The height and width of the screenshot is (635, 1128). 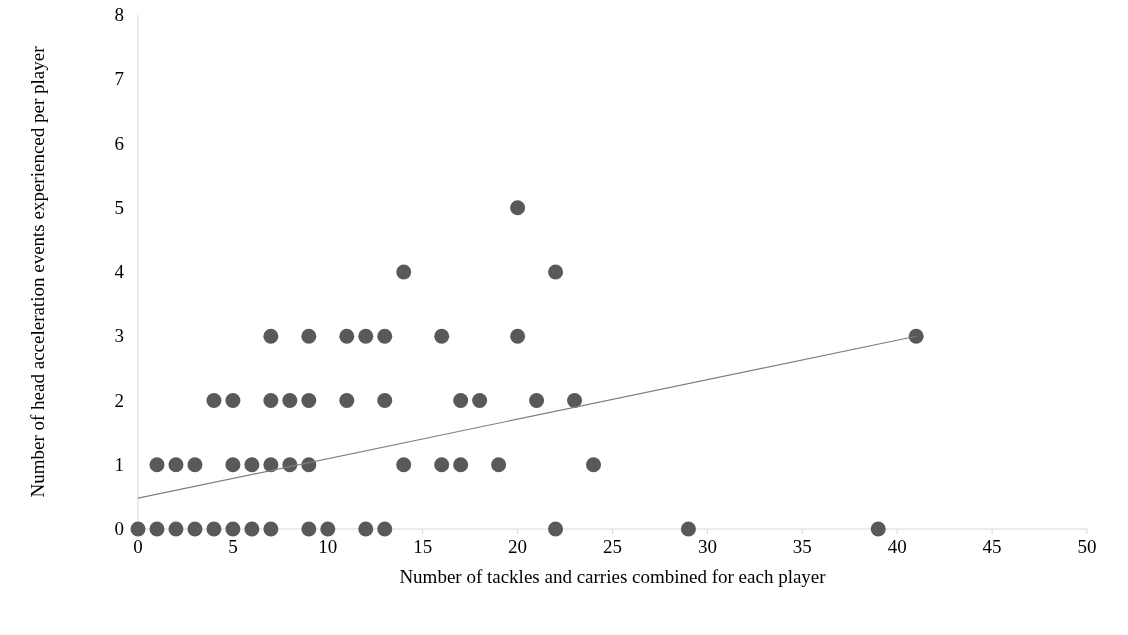 I want to click on y-tick-label: 6, so click(x=119, y=143).